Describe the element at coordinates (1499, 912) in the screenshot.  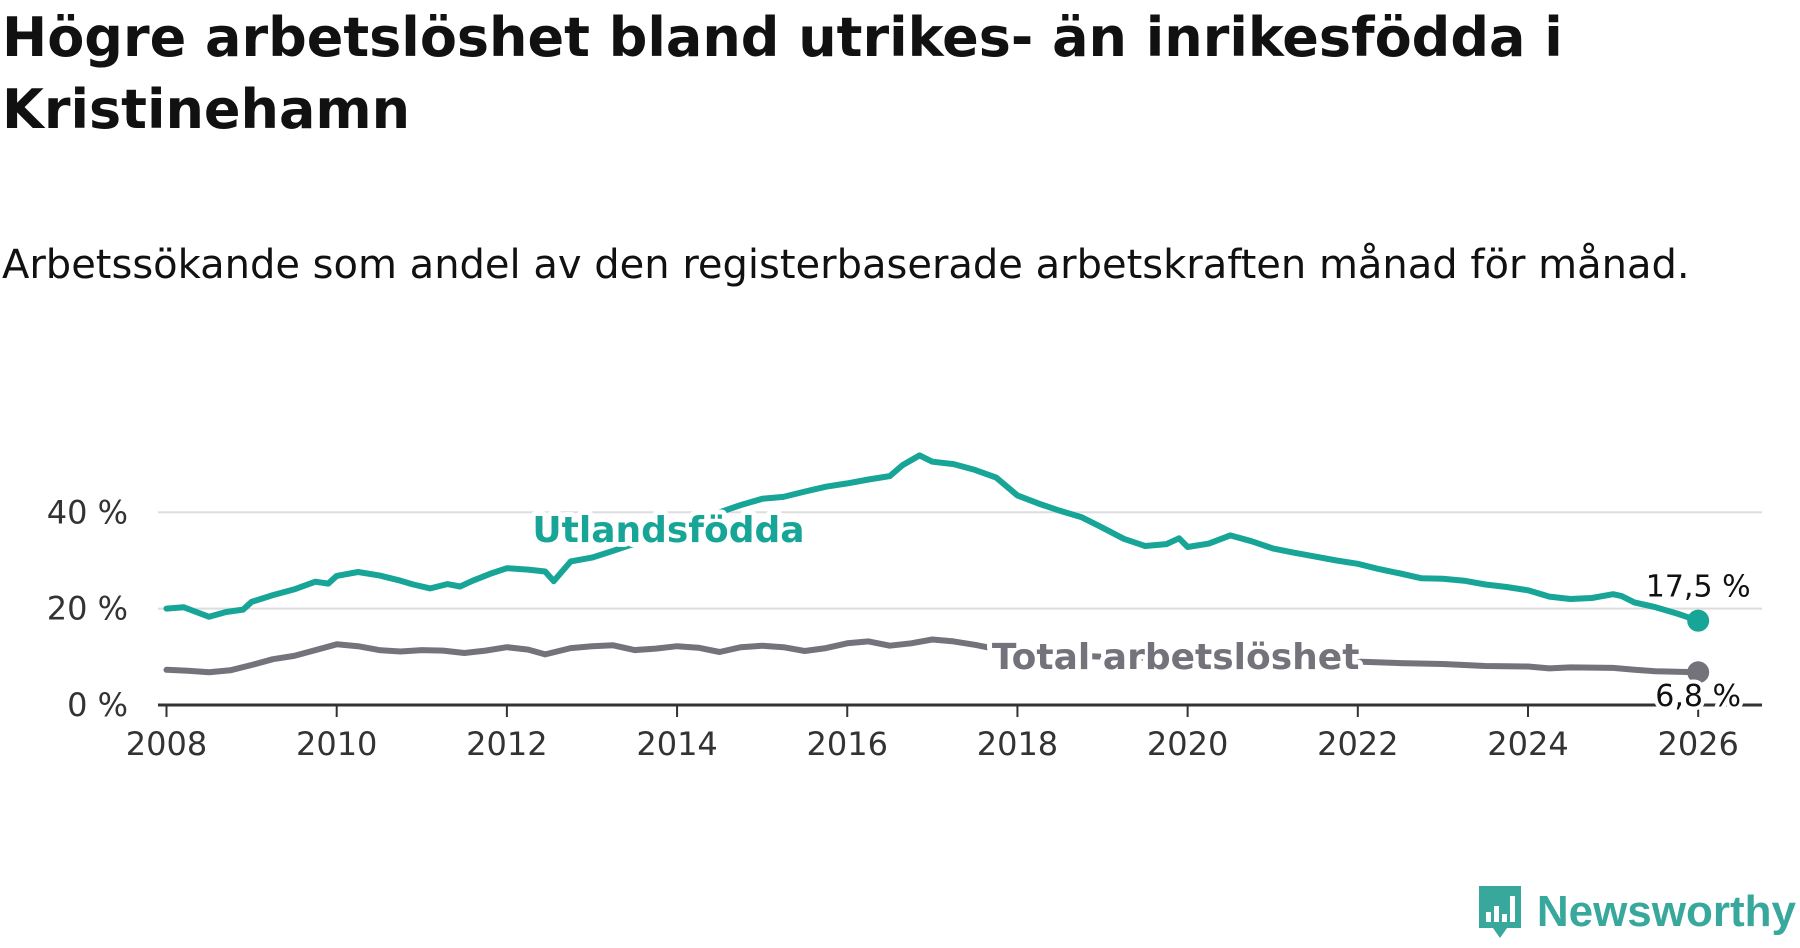
I see `newsworthy-logo-icon` at that location.